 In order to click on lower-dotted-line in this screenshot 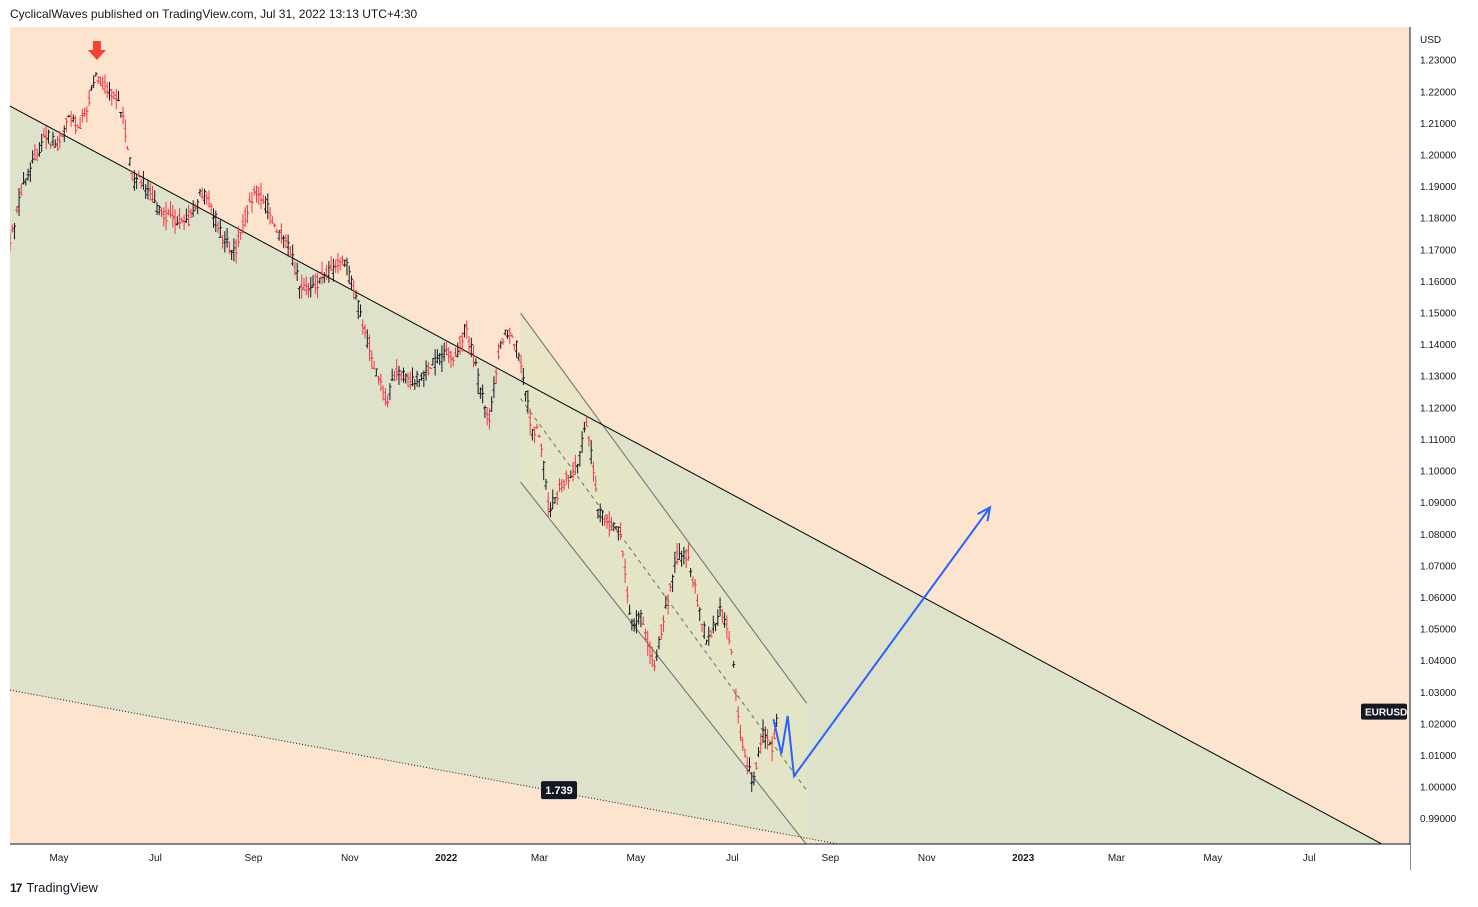, I will do `click(426, 767)`.